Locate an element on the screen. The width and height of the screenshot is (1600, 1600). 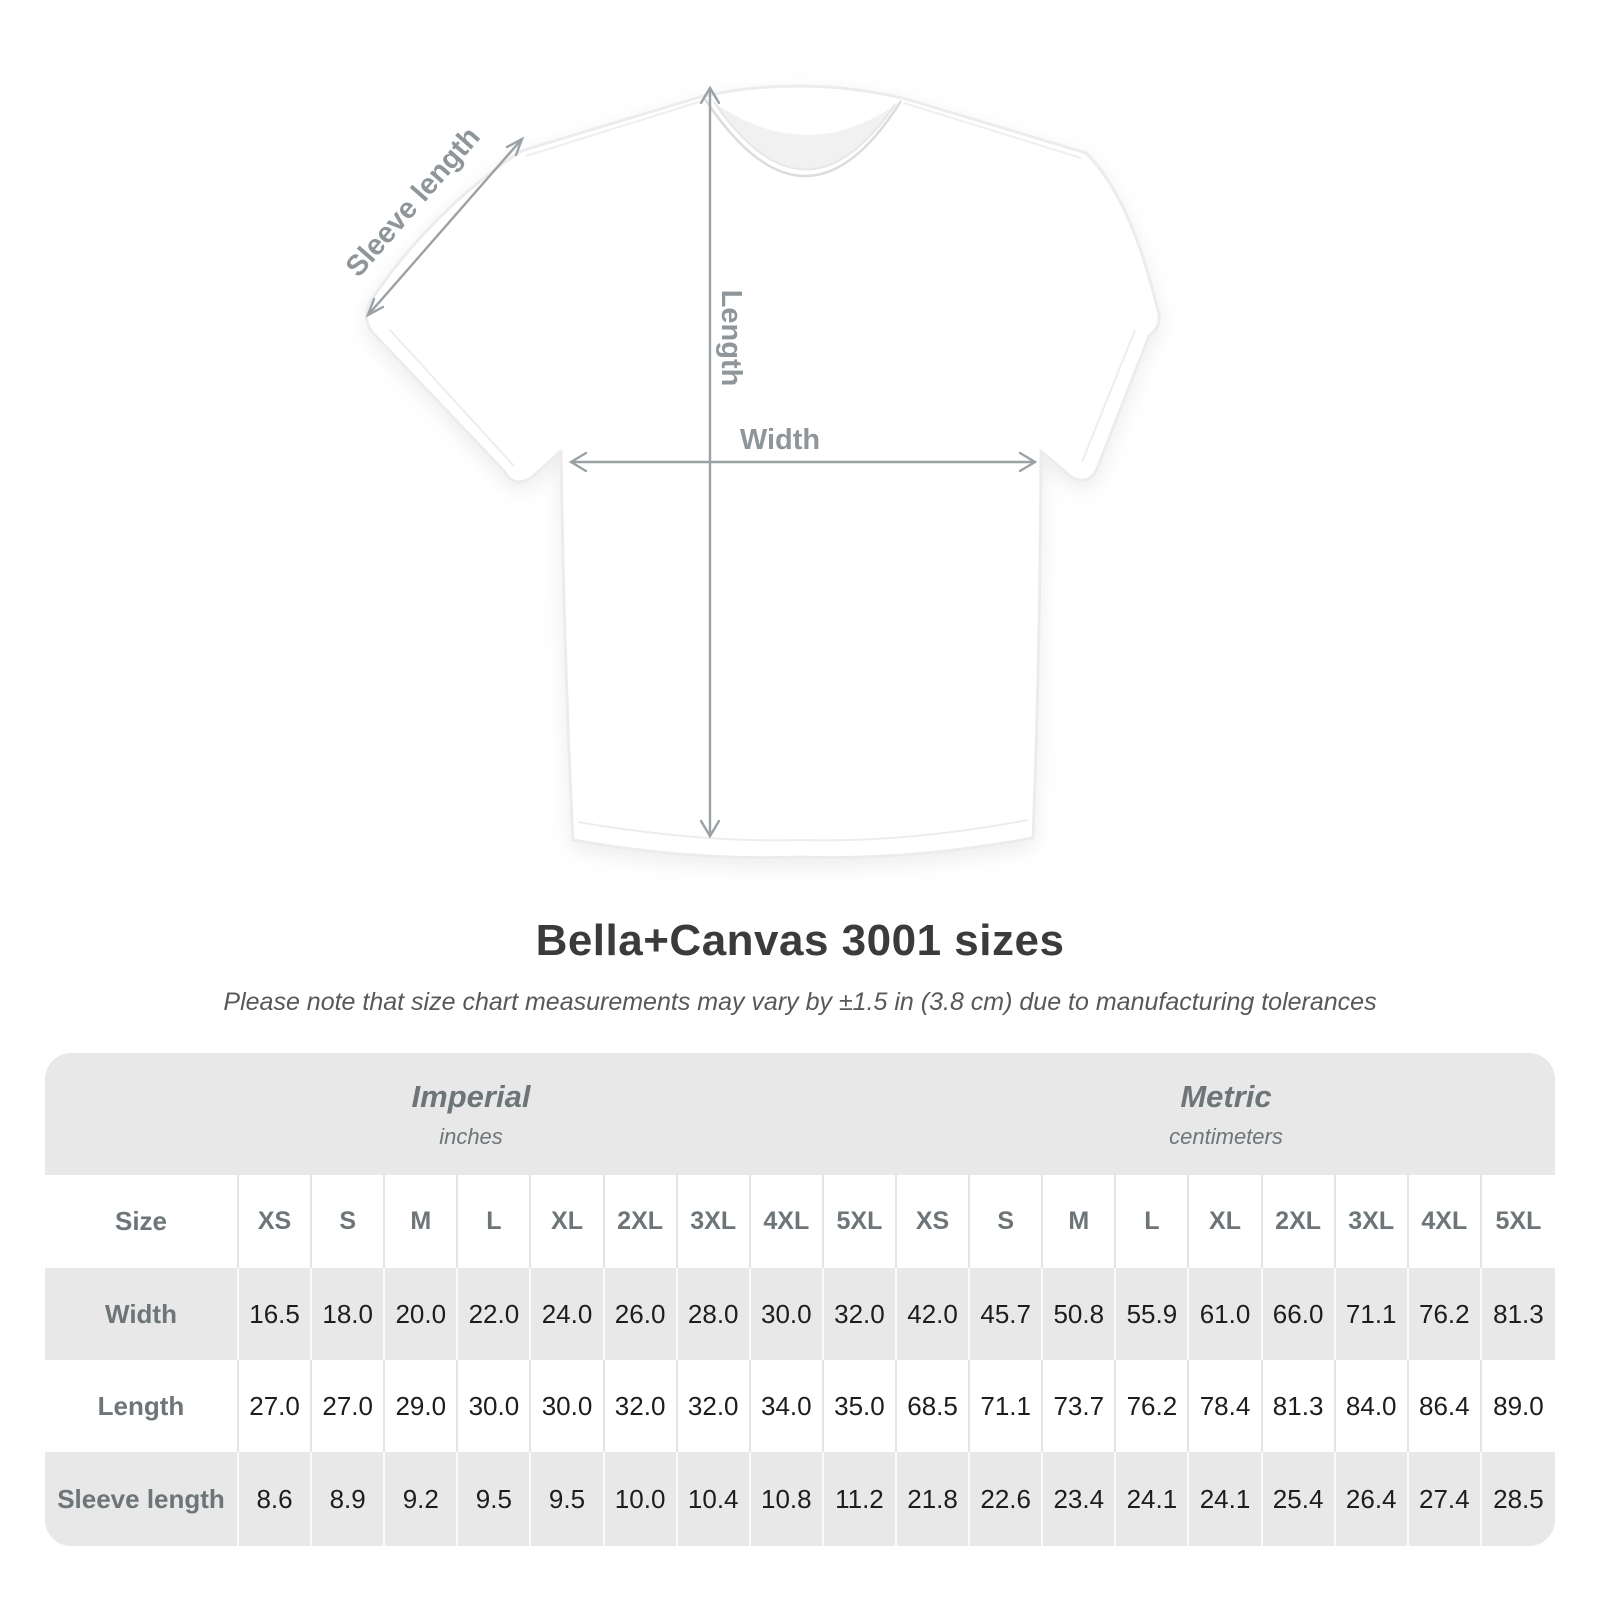
value-cell-metric: 23.4 is located at coordinates (1080, 1499).